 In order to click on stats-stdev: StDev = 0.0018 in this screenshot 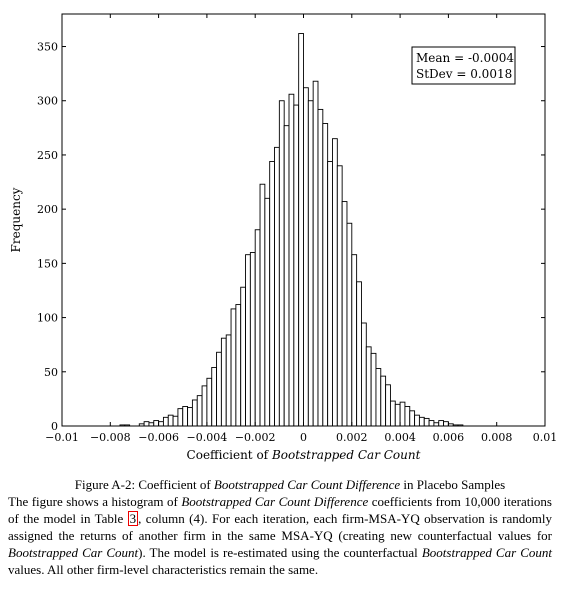, I will do `click(464, 74)`.